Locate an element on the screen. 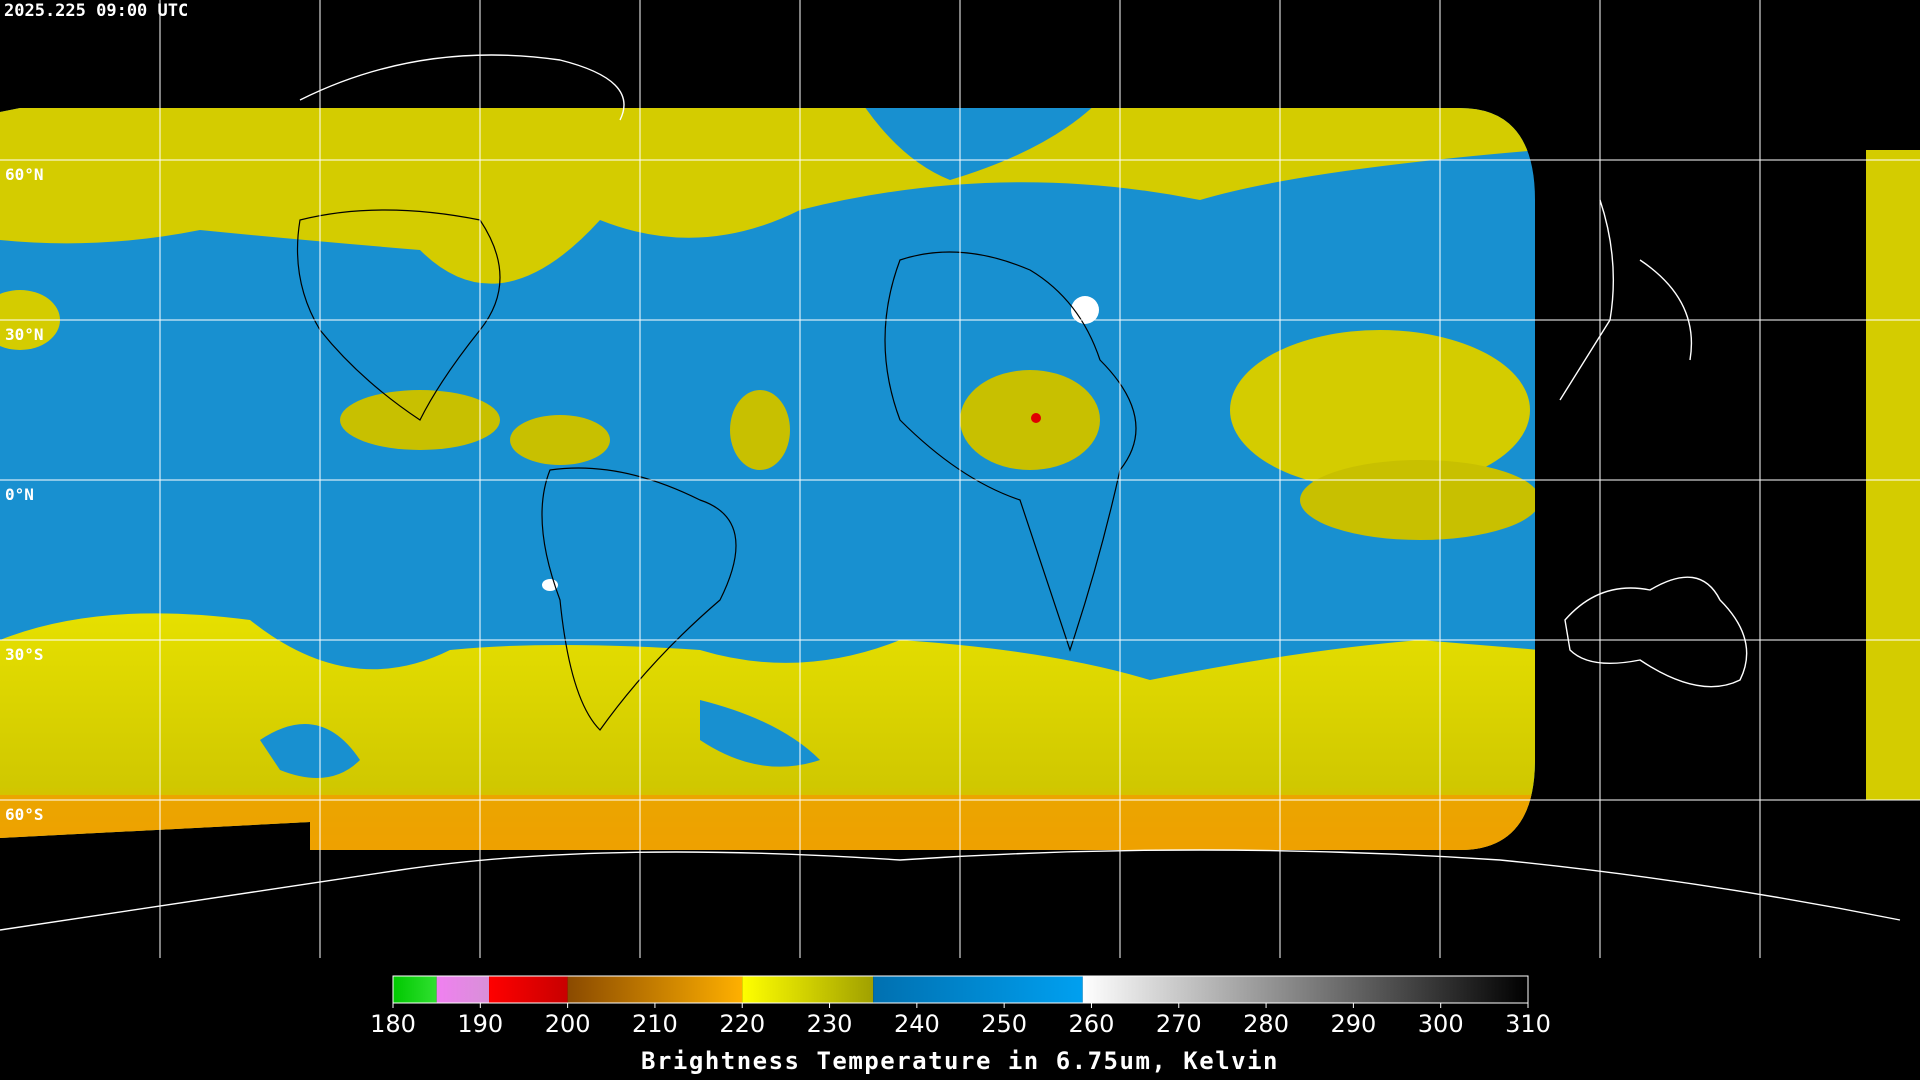 This screenshot has width=1920, height=1080. latitude-label: 0°N is located at coordinates (19, 494).